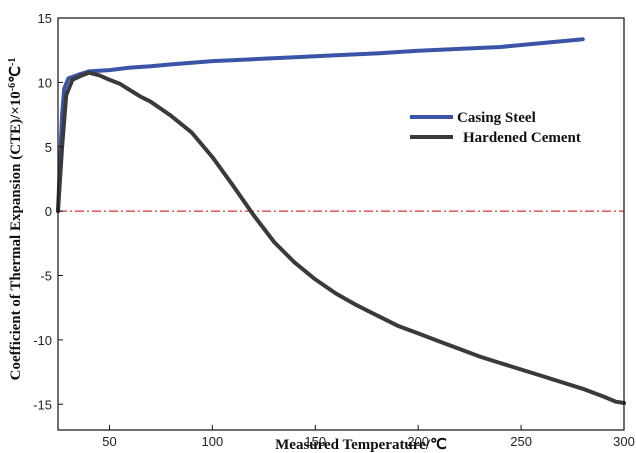 The image size is (636, 453). I want to click on x-tick-label: 300, so click(624, 441).